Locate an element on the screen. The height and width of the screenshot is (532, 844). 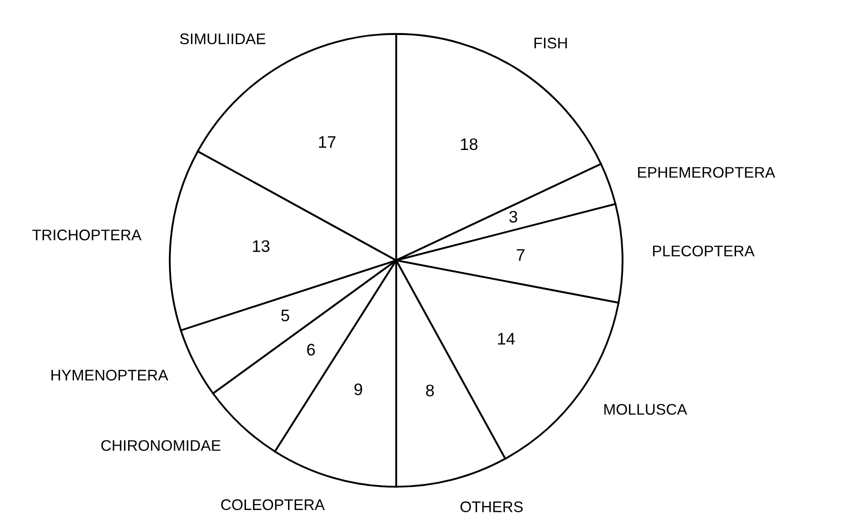
slice-label: TRICHOPTERA is located at coordinates (87, 235).